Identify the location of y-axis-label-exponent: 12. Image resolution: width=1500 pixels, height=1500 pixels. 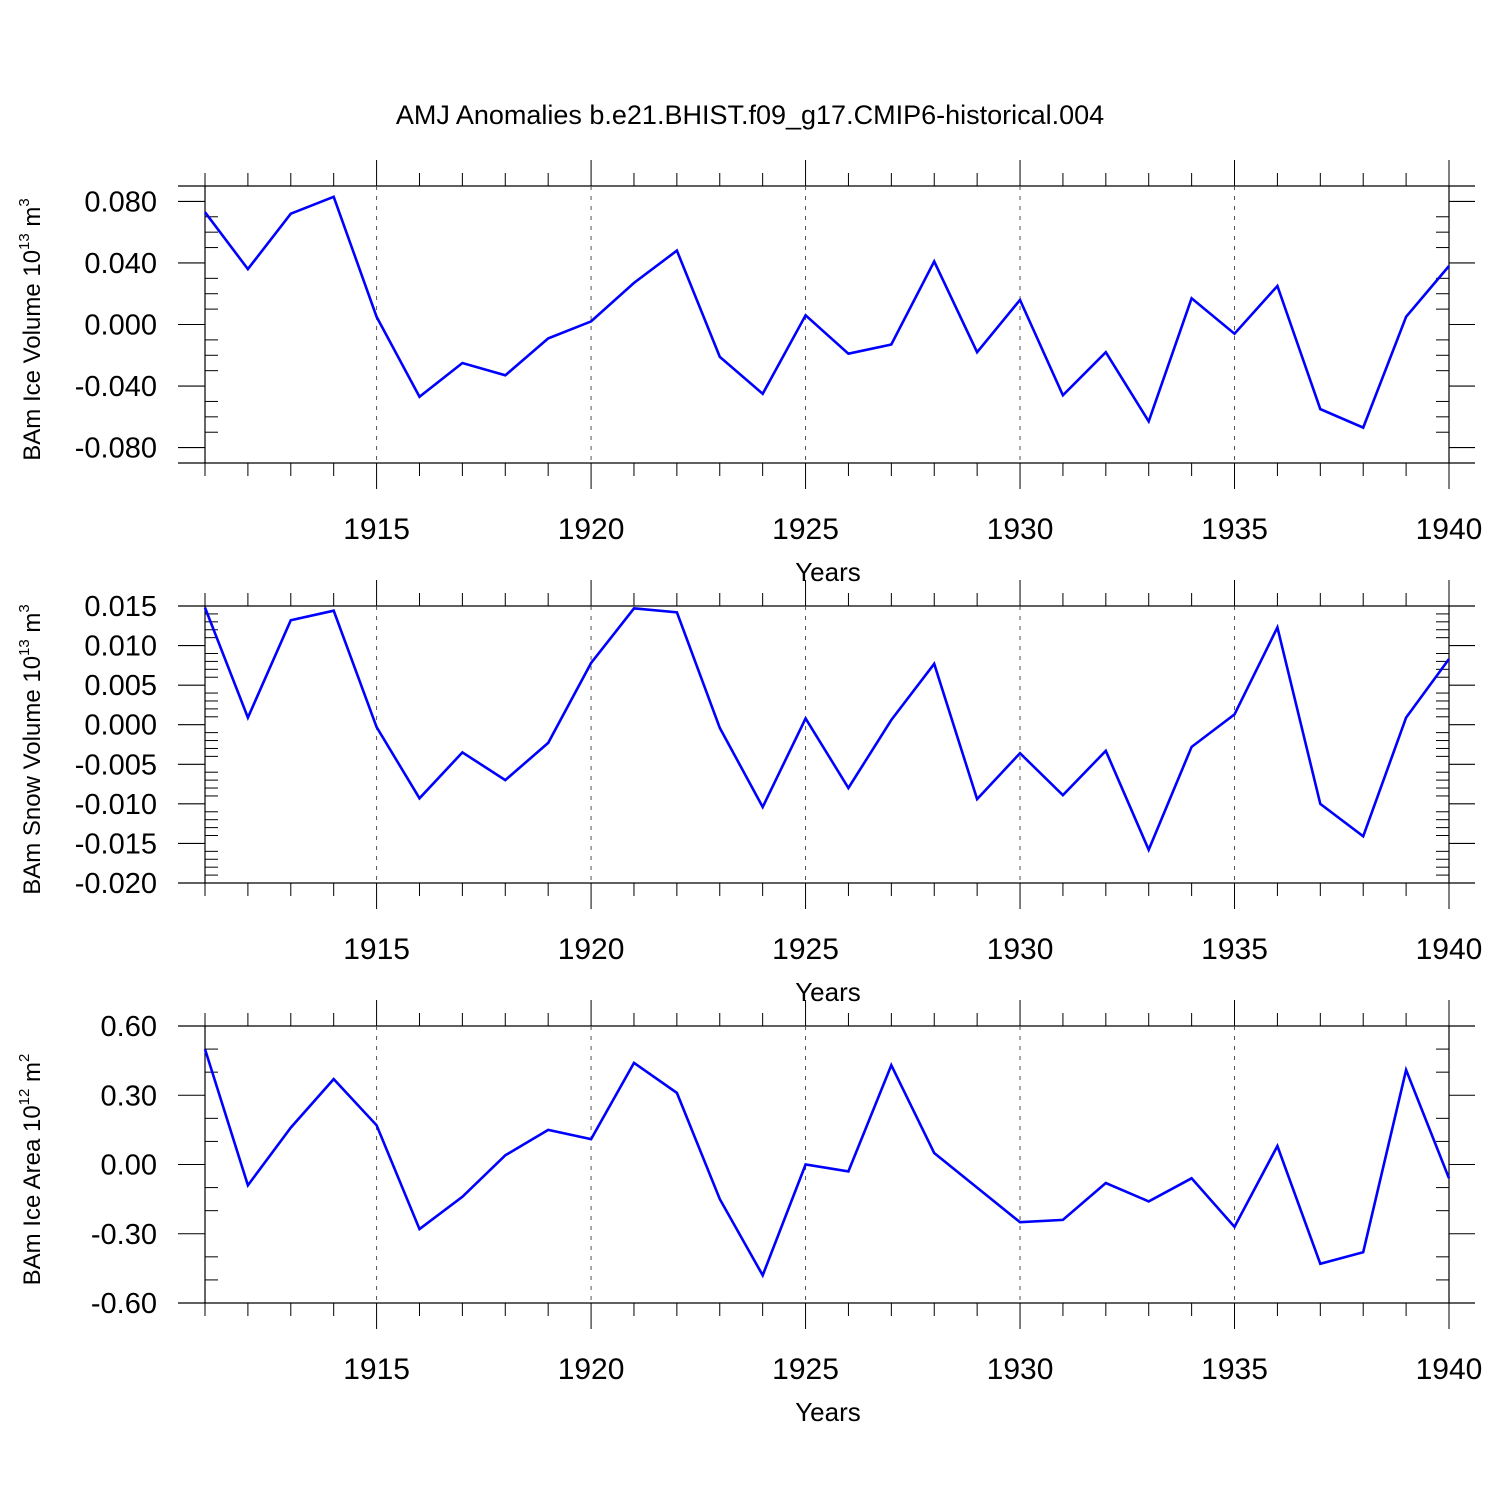
(24, 1097).